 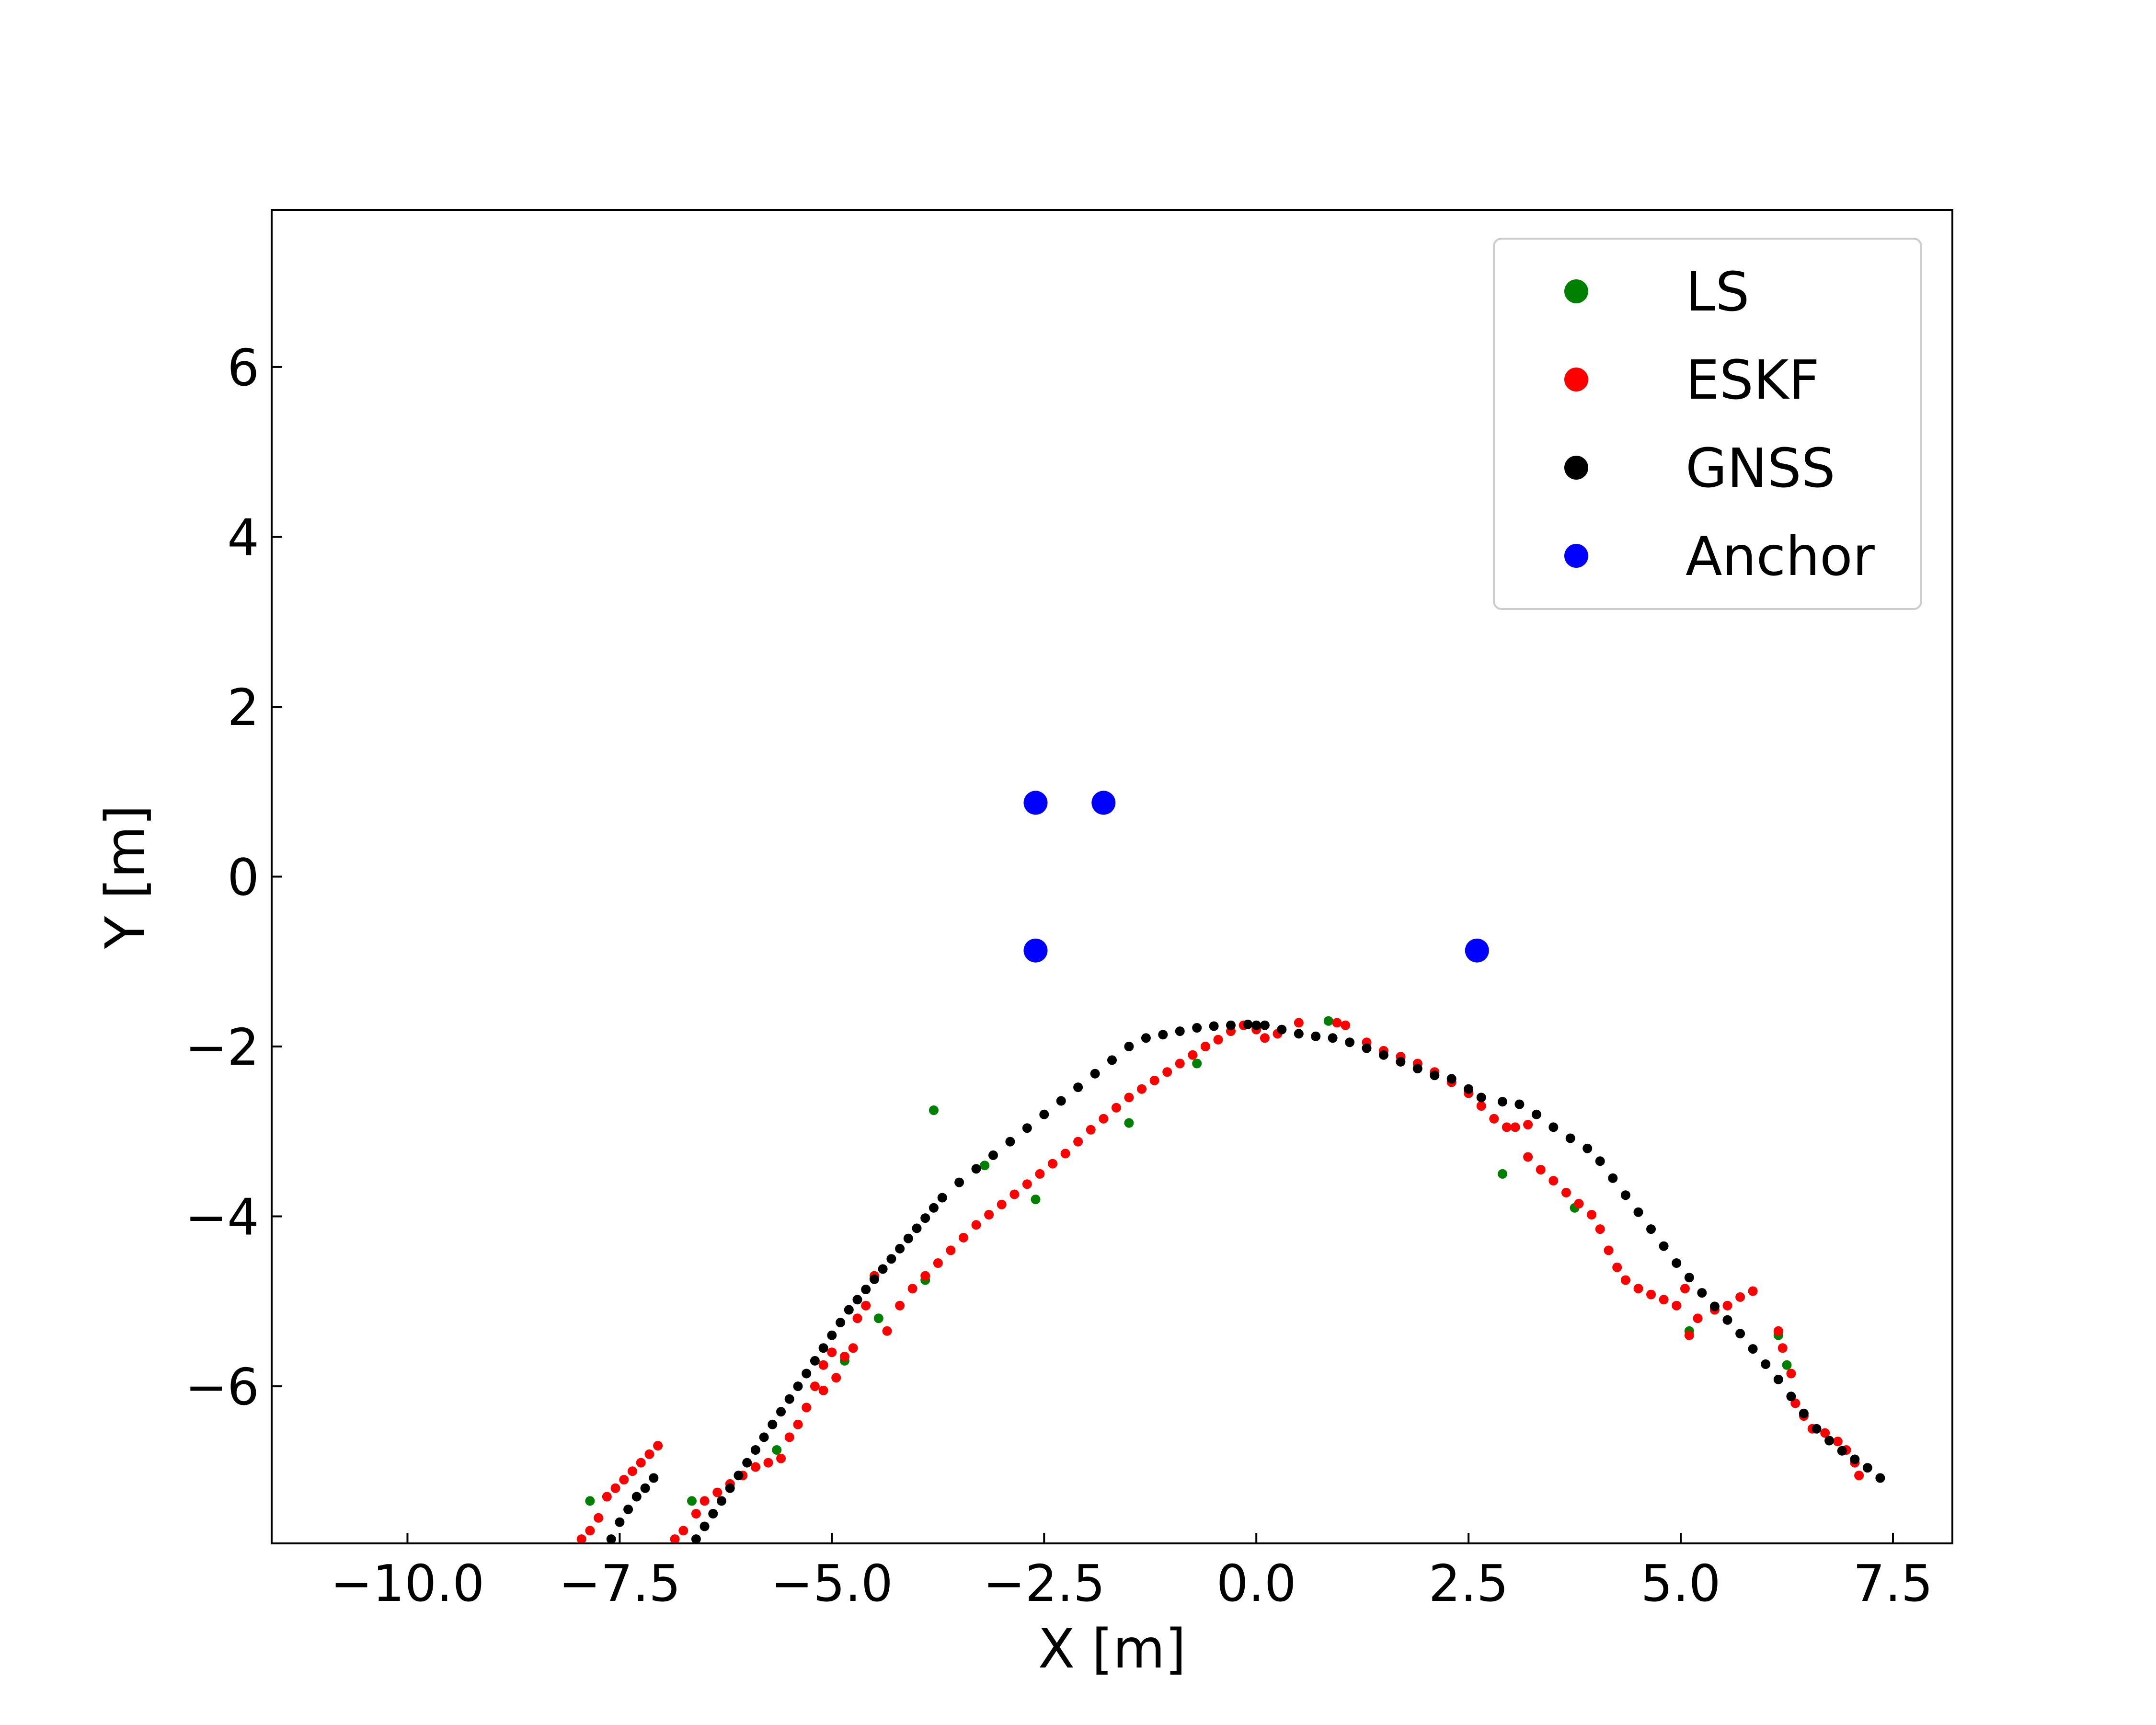 What do you see at coordinates (233, 877) in the screenshot?
I see `y-ticks: −6 −4 −2 0 2 4 6` at bounding box center [233, 877].